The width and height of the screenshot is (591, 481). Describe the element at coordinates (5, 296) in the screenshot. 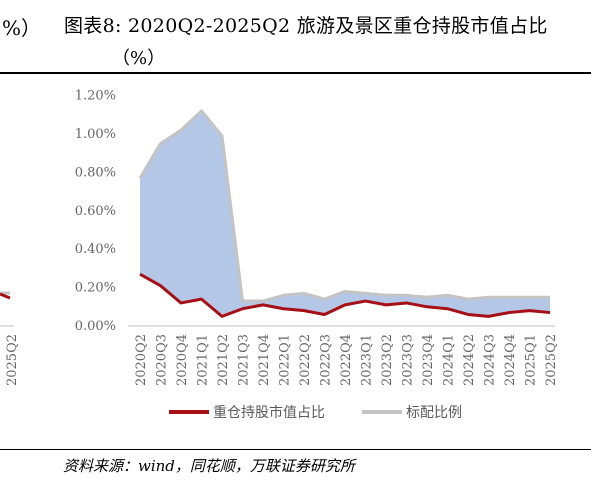

I see `left-panel-red-line` at that location.